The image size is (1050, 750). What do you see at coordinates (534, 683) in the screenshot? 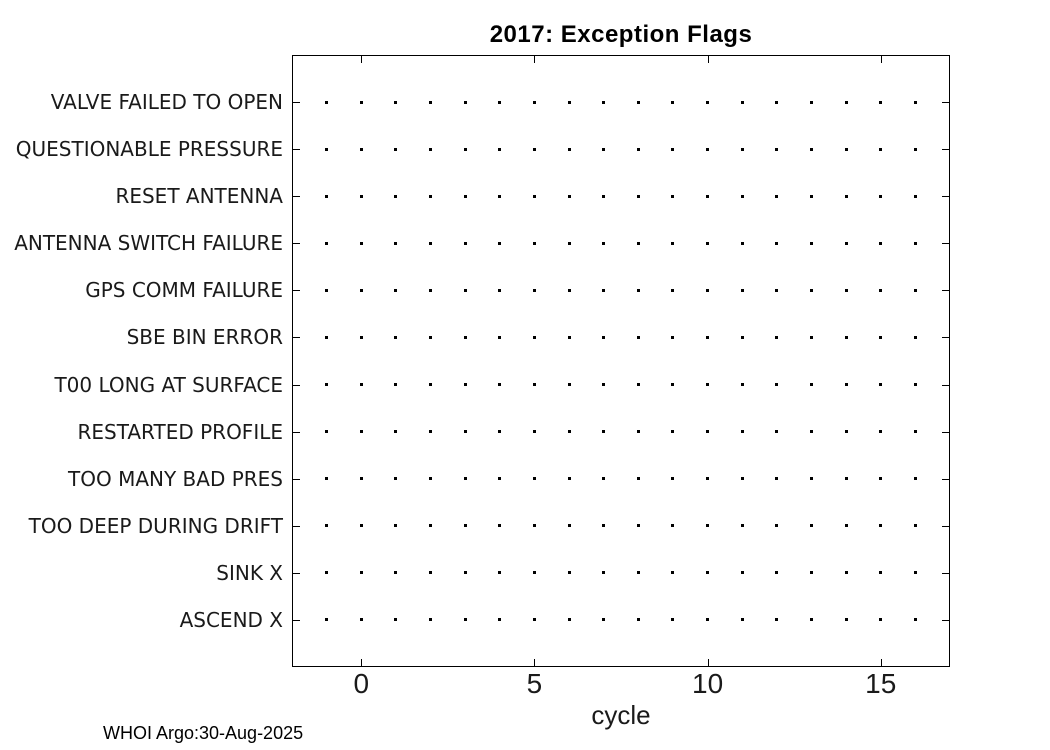
I see `x-tick-label: 5` at bounding box center [534, 683].